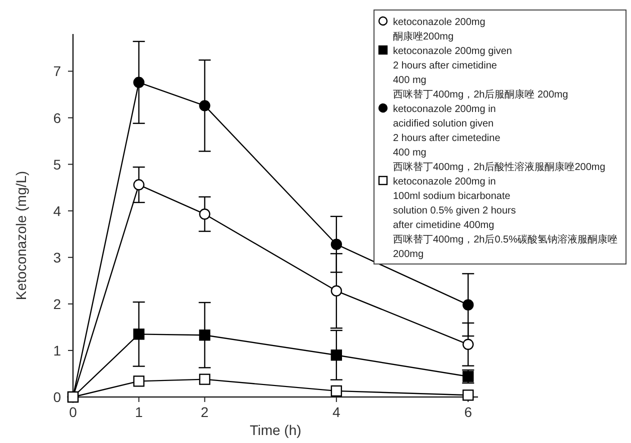 The width and height of the screenshot is (631, 443). Describe the element at coordinates (57, 210) in the screenshot. I see `y-tick-label: 4` at that location.